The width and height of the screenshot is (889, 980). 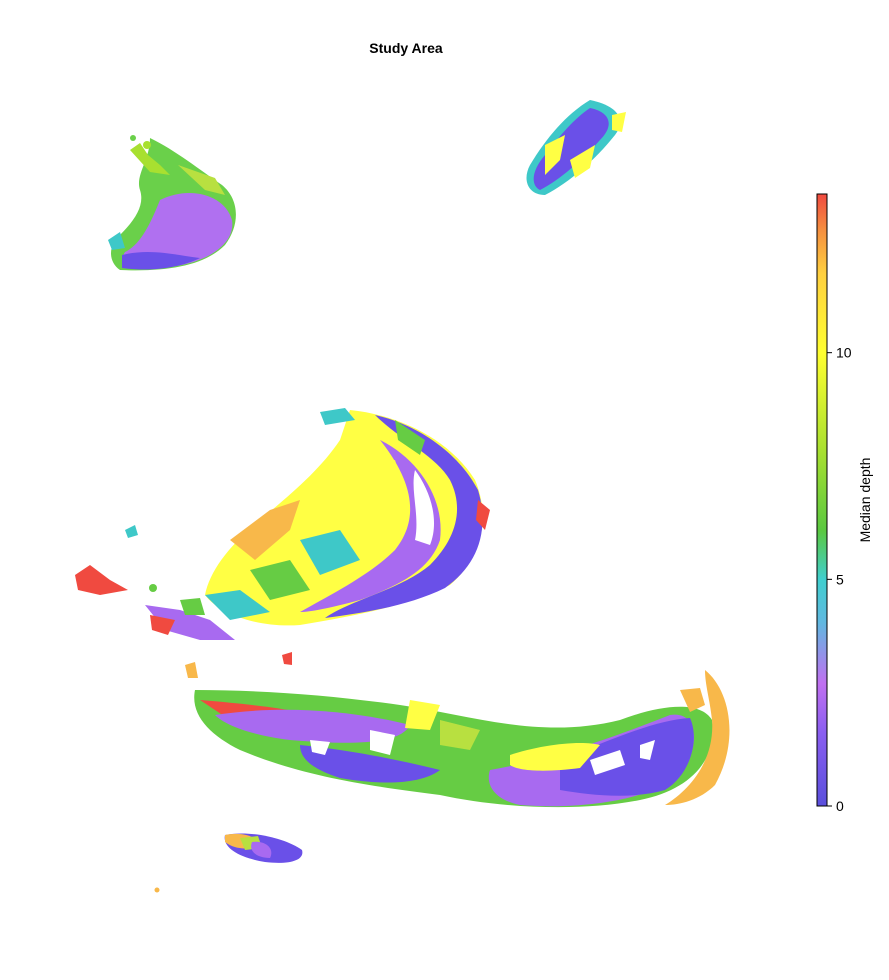 What do you see at coordinates (865, 500) in the screenshot?
I see `colorbar-label: Median depth` at bounding box center [865, 500].